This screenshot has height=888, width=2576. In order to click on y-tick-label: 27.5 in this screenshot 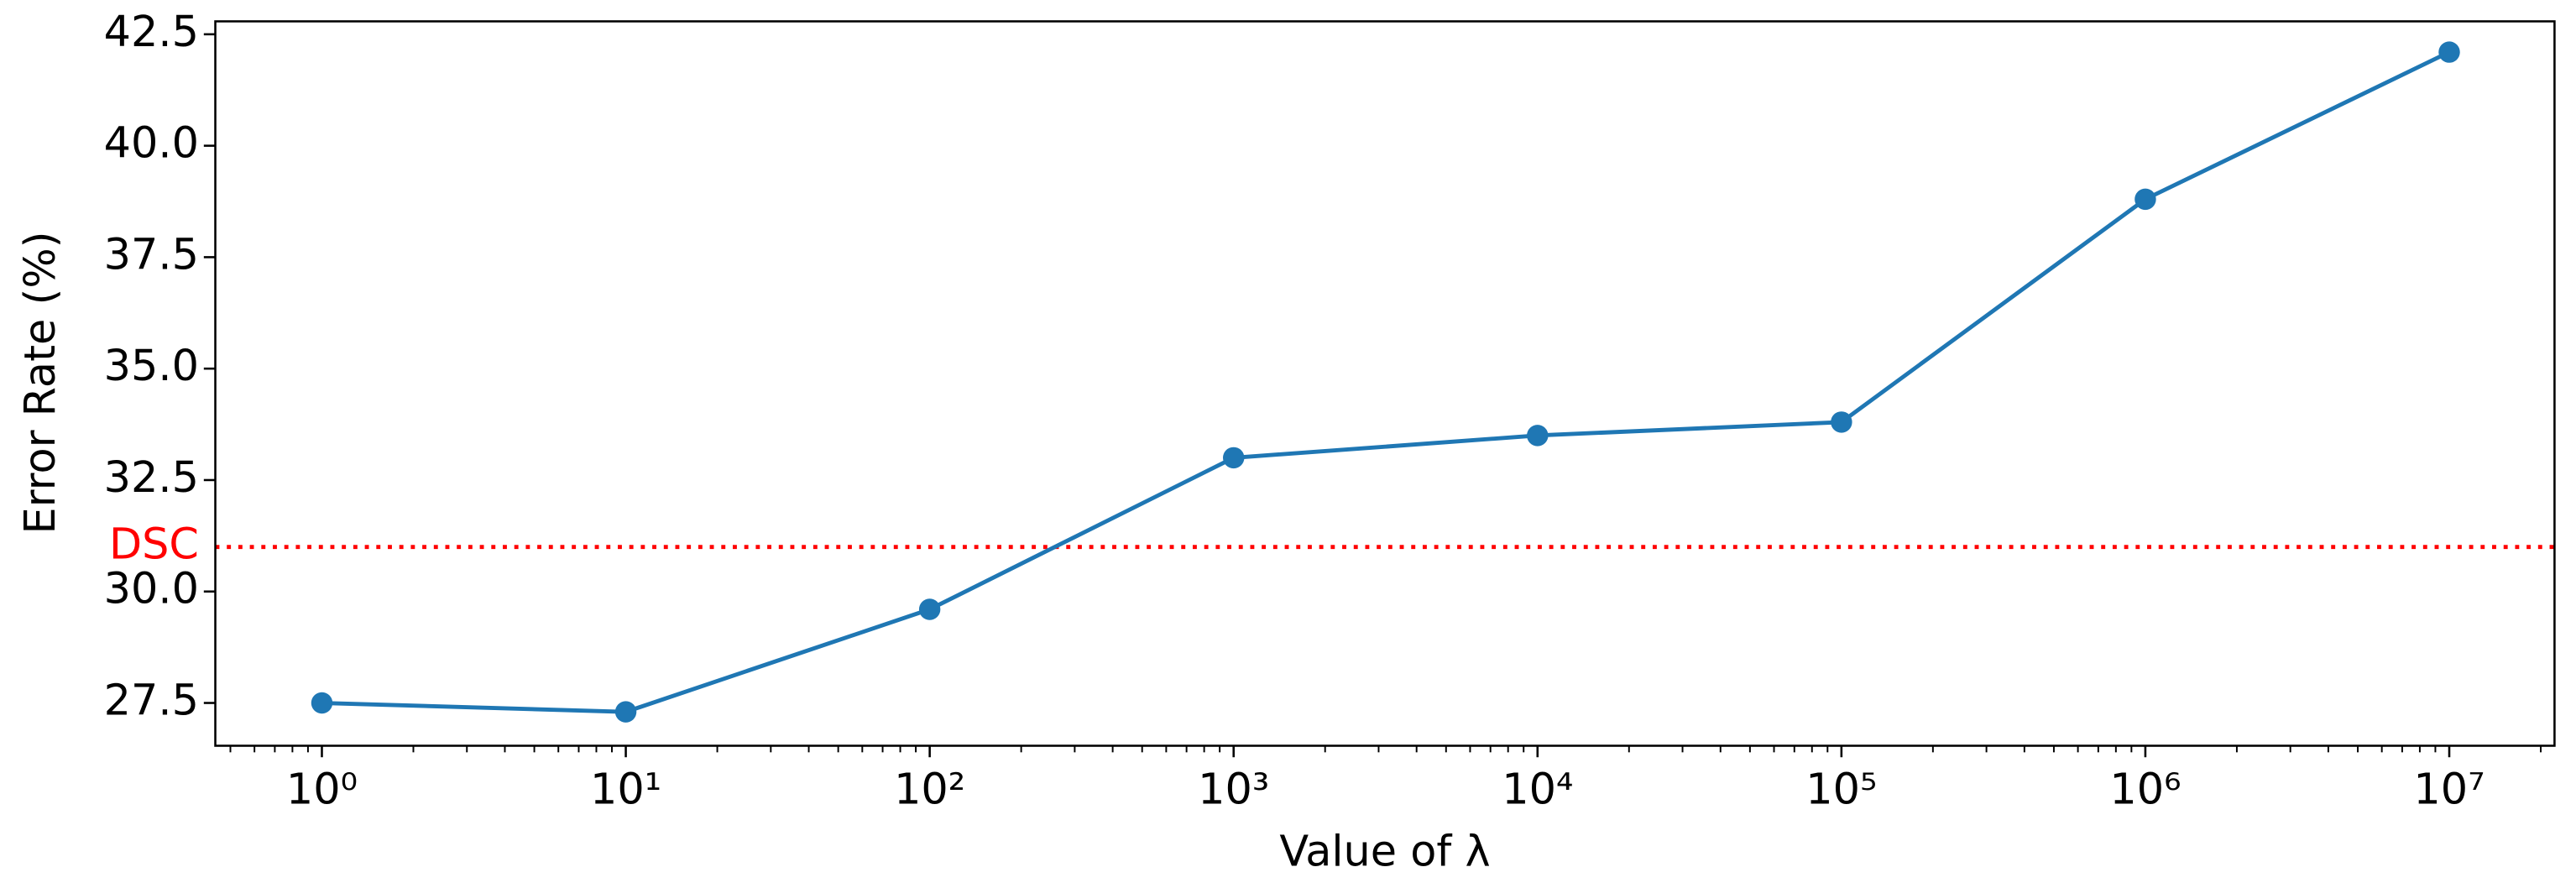, I will do `click(151, 700)`.